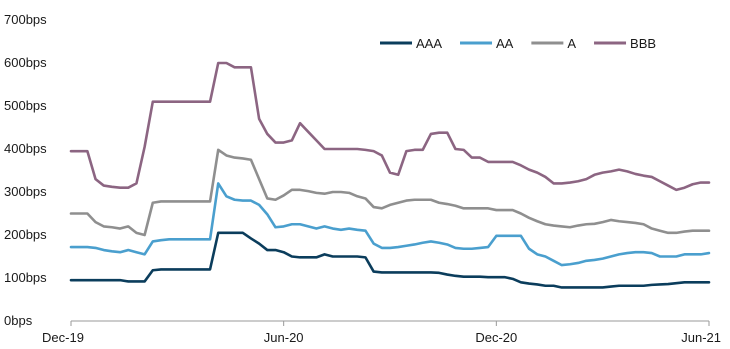 Image resolution: width=730 pixels, height=349 pixels. Describe the element at coordinates (25, 234) in the screenshot. I see `y-tick-label: 200bps` at that location.